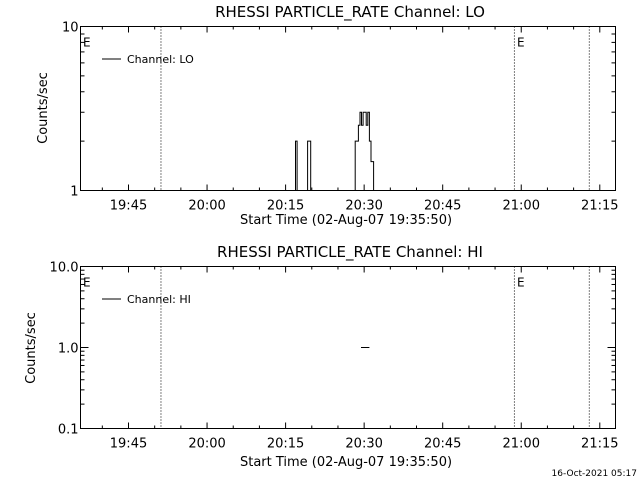  I want to click on series-line, so click(335, 151).